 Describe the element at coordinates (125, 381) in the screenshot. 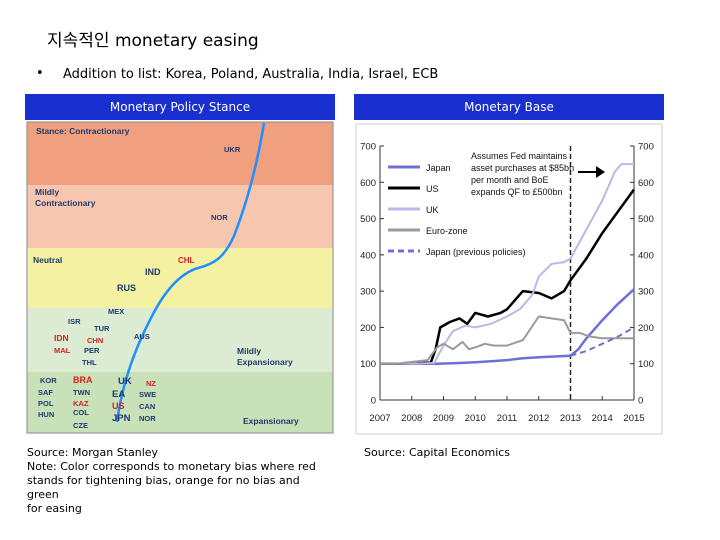

I see `country-label: UK` at that location.